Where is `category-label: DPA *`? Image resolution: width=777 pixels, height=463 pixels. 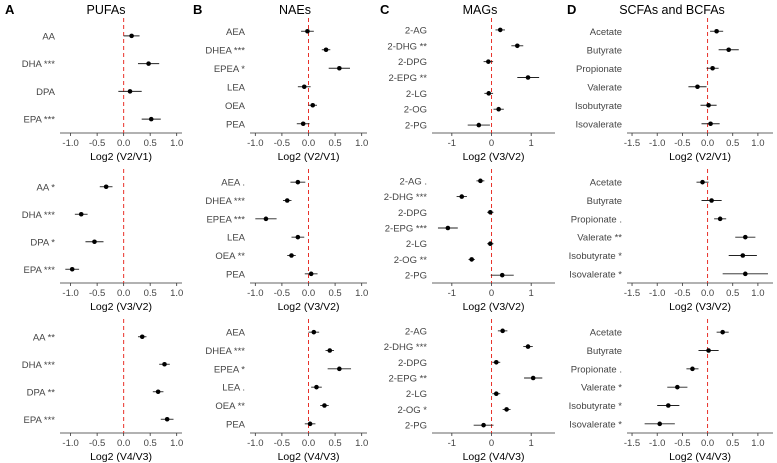
category-label: DPA * is located at coordinates (42, 242).